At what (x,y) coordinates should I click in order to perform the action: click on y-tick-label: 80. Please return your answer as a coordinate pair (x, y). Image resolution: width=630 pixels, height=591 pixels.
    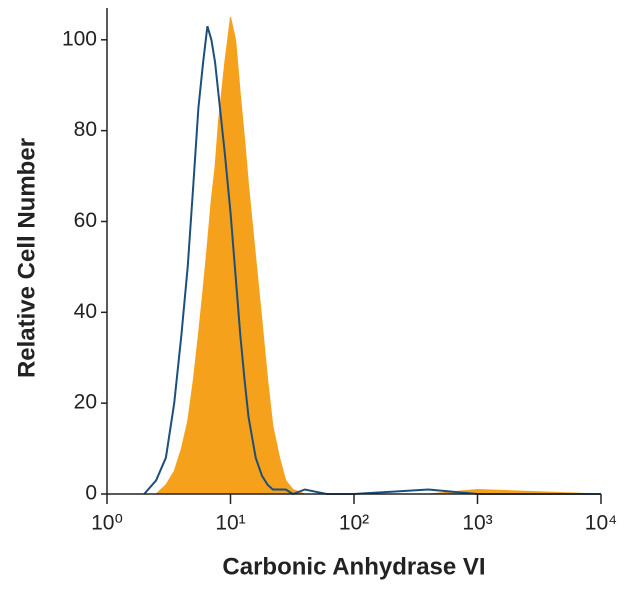
    Looking at the image, I should click on (85, 129).